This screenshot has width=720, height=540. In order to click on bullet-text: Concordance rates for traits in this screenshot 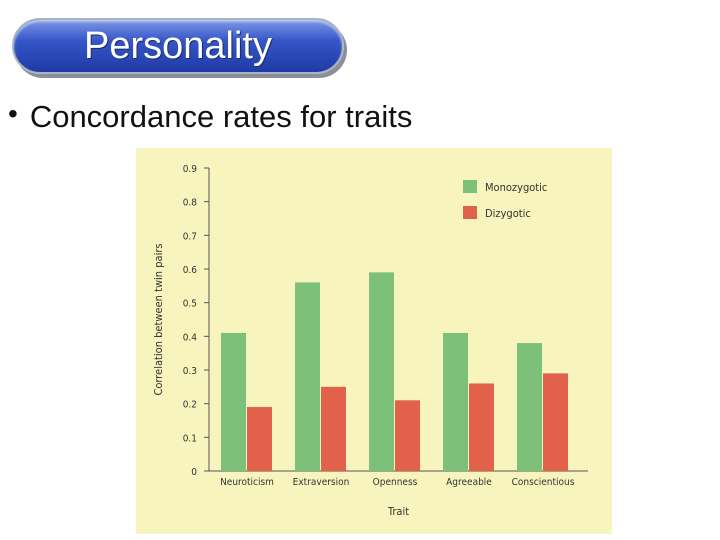, I will do `click(221, 116)`.